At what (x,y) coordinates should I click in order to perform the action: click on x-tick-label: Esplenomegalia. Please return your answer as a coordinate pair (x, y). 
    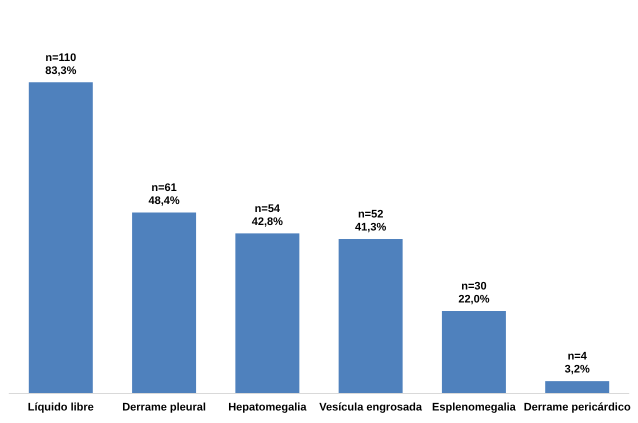
    Looking at the image, I should click on (474, 408).